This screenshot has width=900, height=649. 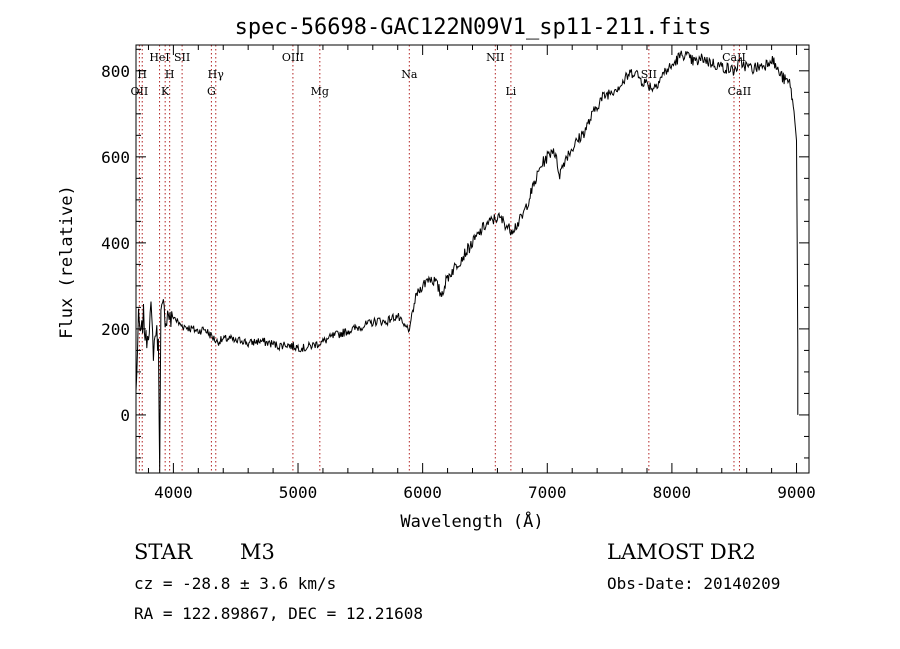 What do you see at coordinates (320, 91) in the screenshot?
I see `marker-label: Mg` at bounding box center [320, 91].